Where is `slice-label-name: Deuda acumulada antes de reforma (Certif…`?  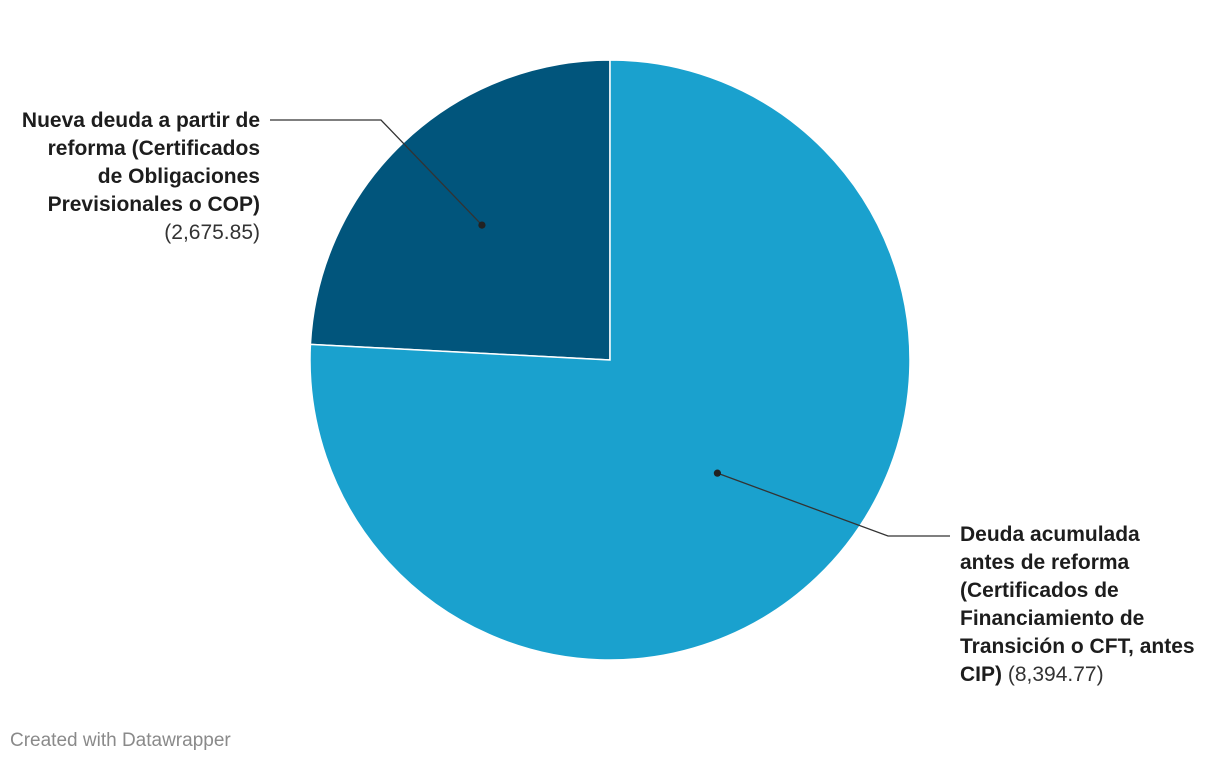
slice-label-name: Deuda acumulada antes de reforma (Certif… is located at coordinates (1077, 604).